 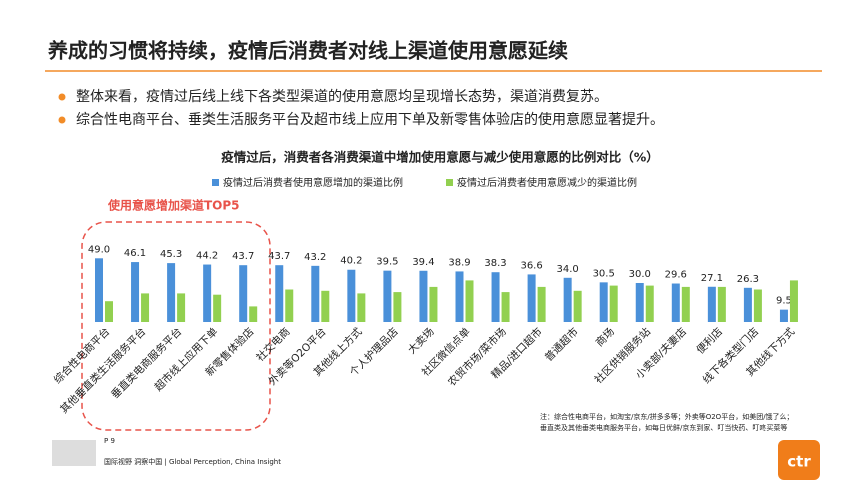 I want to click on value-label: 30.5, so click(x=604, y=273).